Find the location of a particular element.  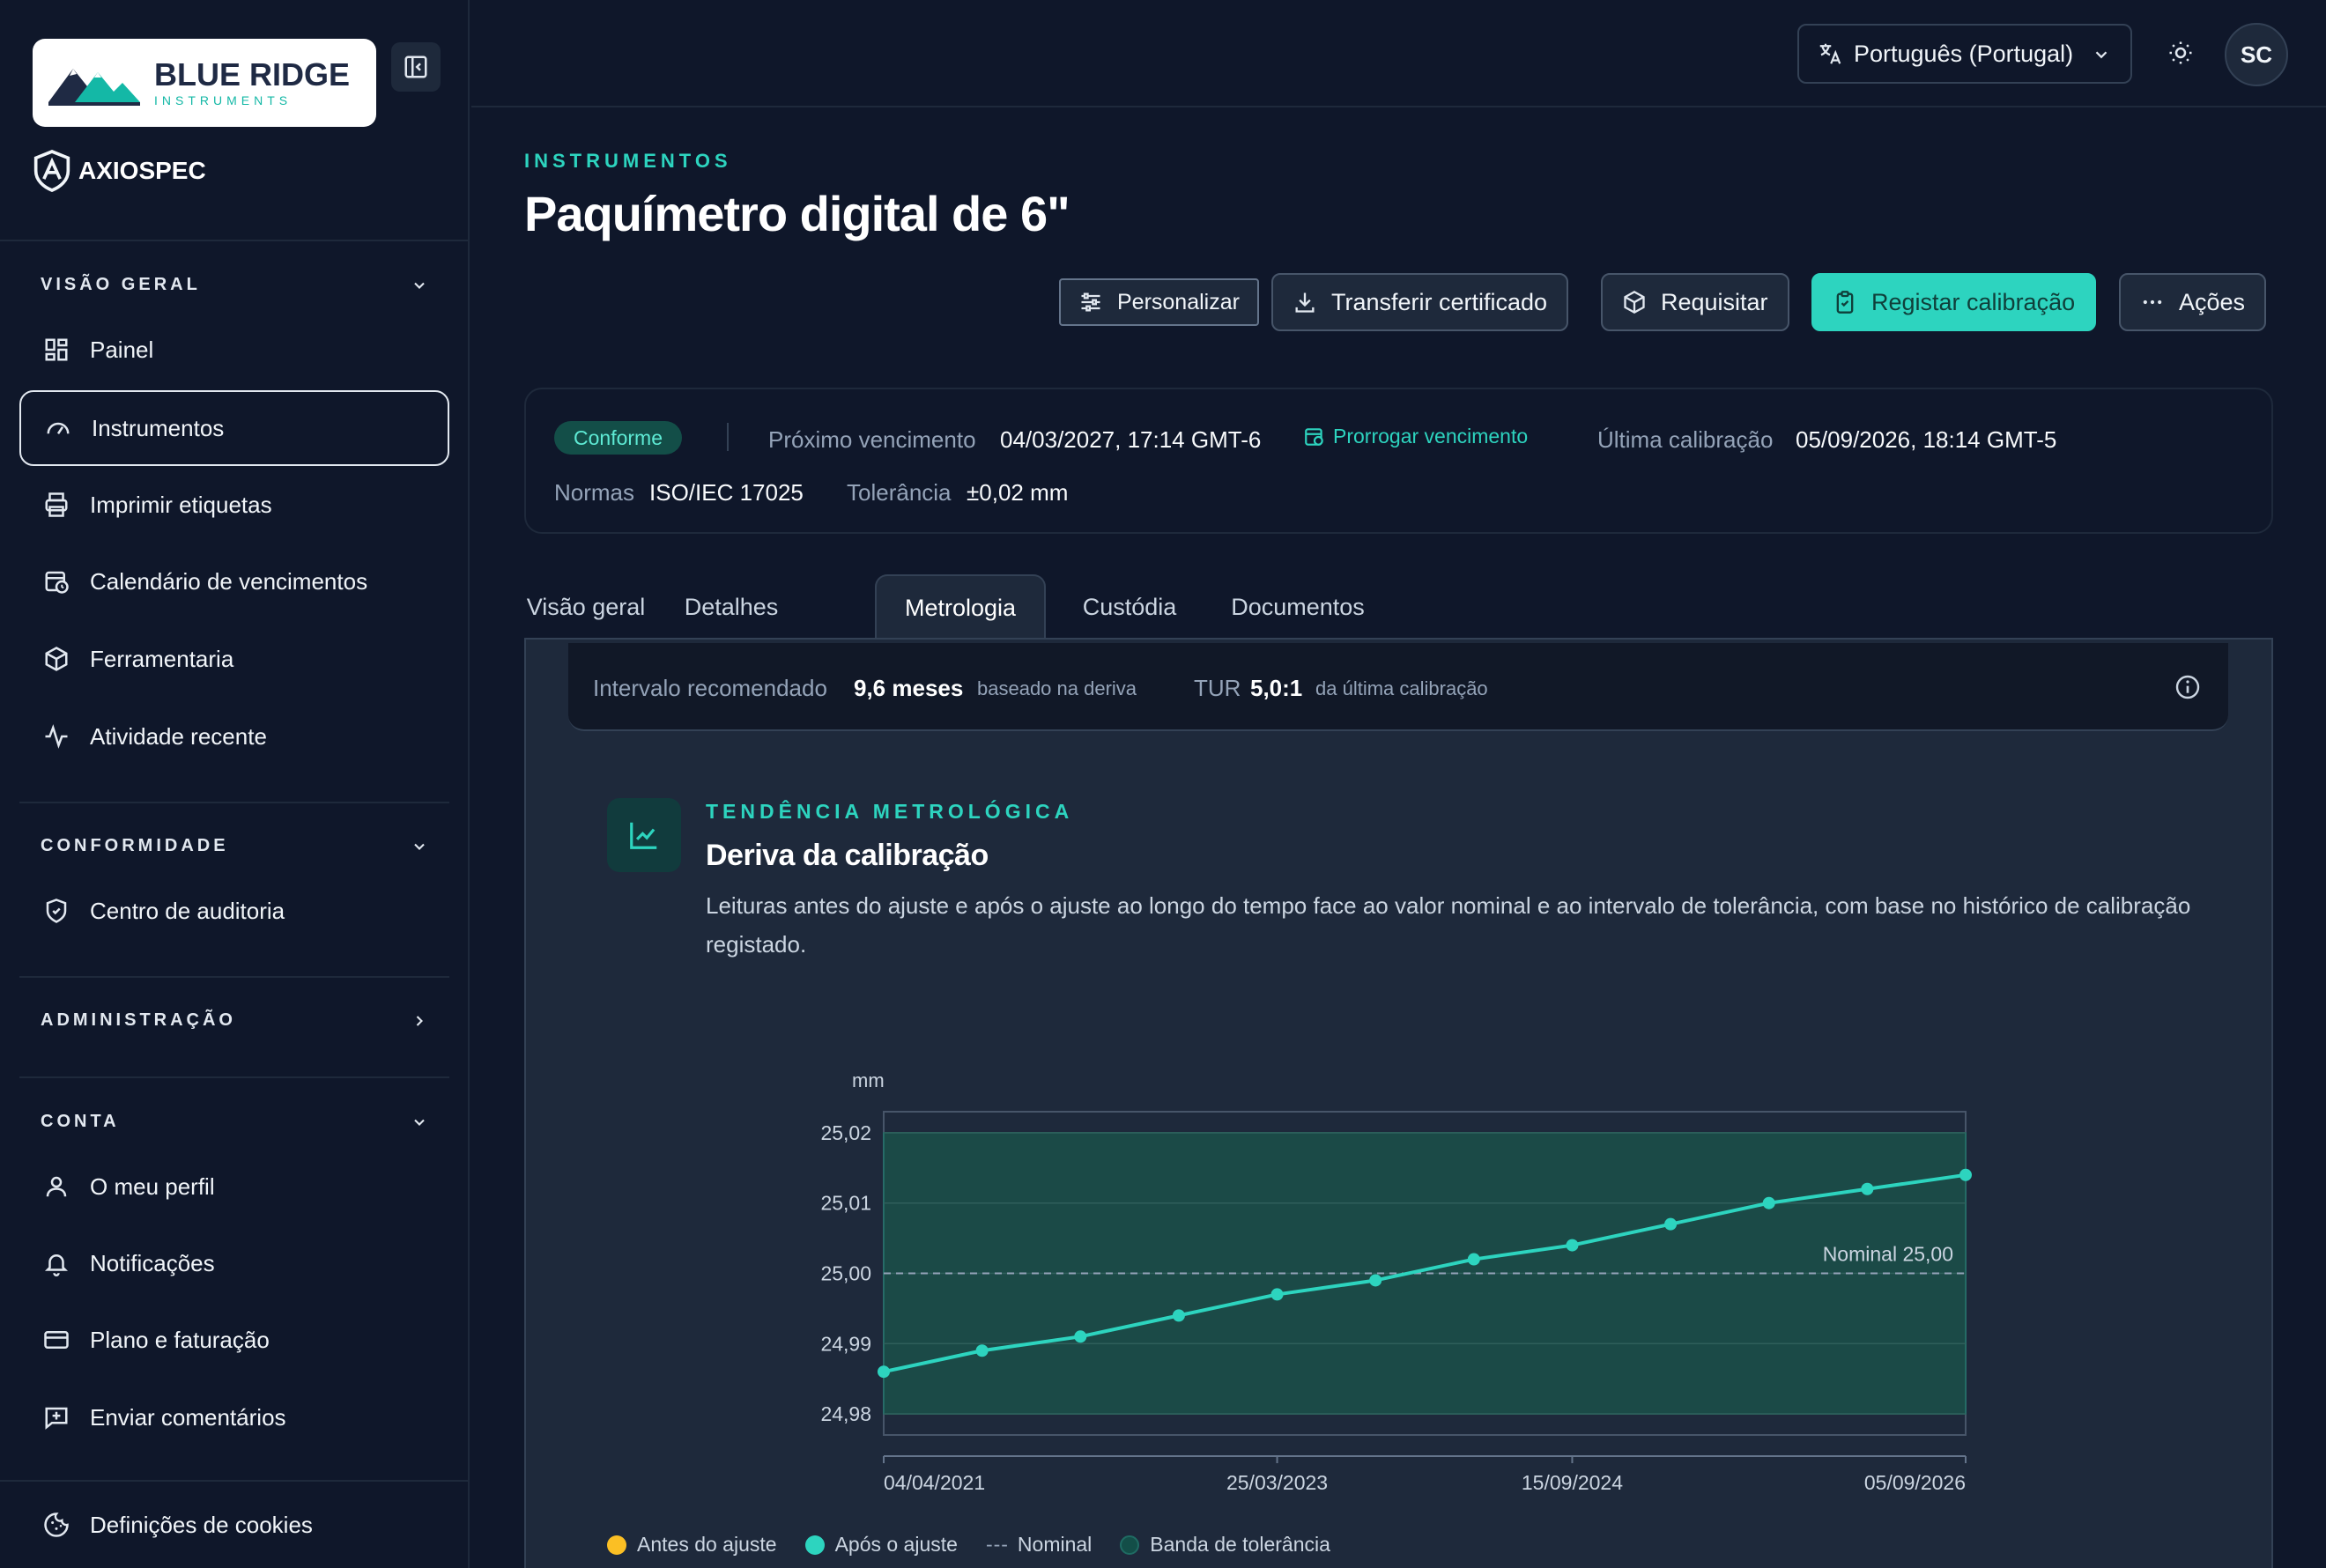

legend-item-band: Banda de tolerância is located at coordinates (1225, 1545).